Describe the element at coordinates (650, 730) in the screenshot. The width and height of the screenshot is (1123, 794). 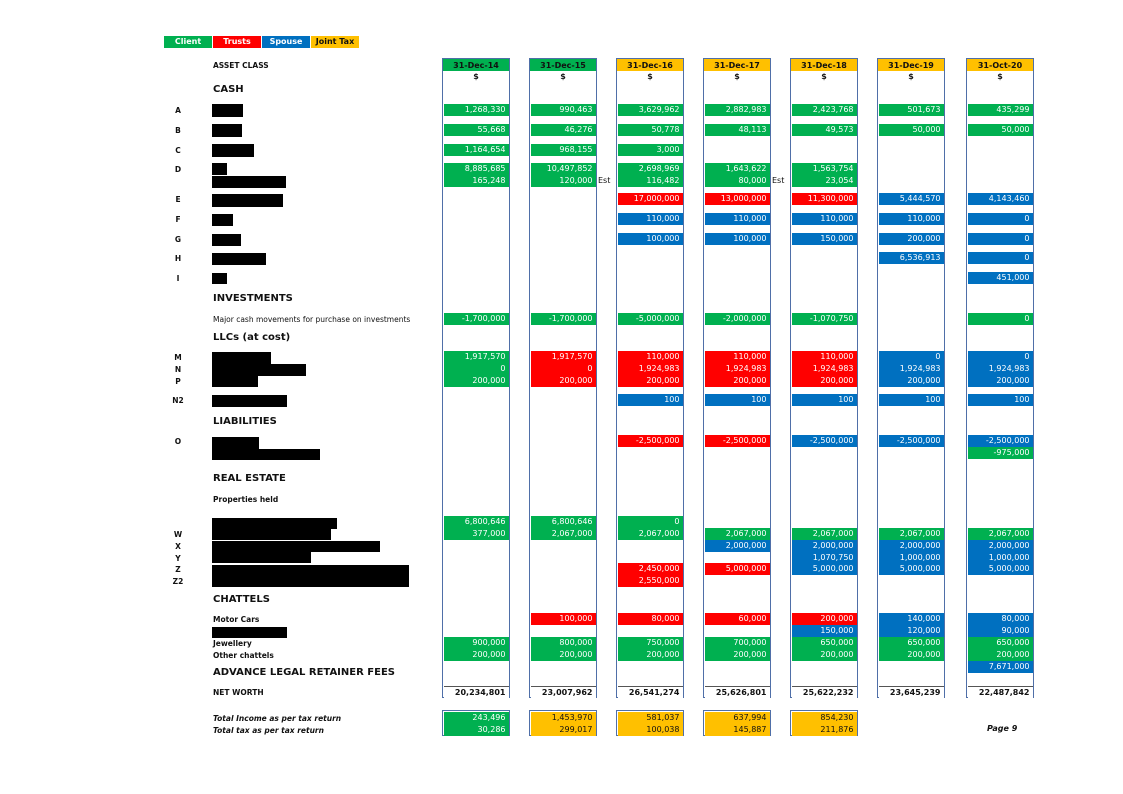
I see `value-cell-tt: 100,038` at that location.